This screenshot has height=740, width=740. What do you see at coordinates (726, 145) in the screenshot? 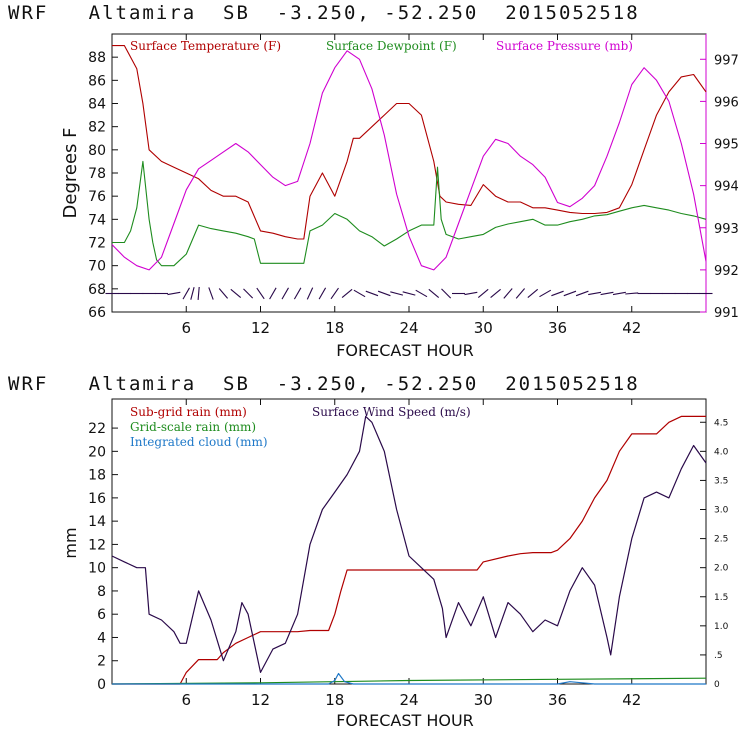
I see `y2-tick-label: 995` at bounding box center [726, 145].